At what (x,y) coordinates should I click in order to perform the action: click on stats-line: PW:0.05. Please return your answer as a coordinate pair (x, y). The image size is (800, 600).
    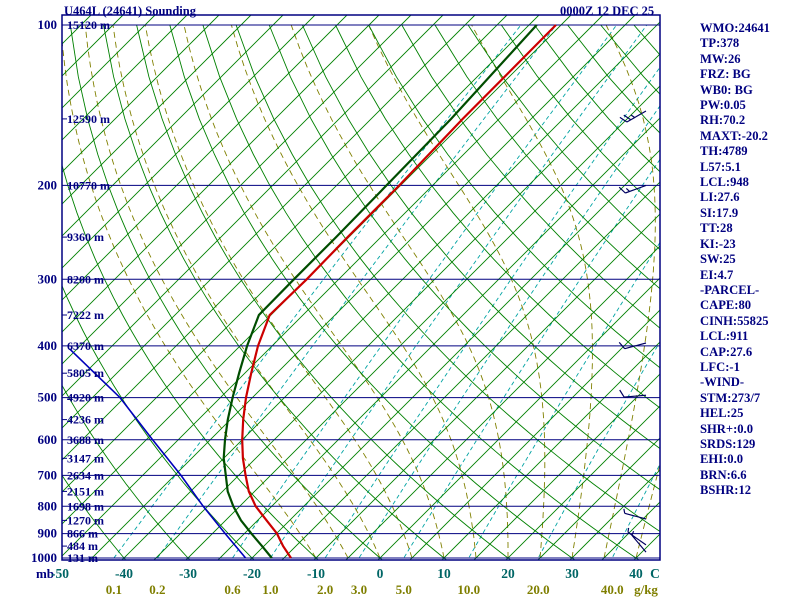
    Looking at the image, I should click on (723, 105).